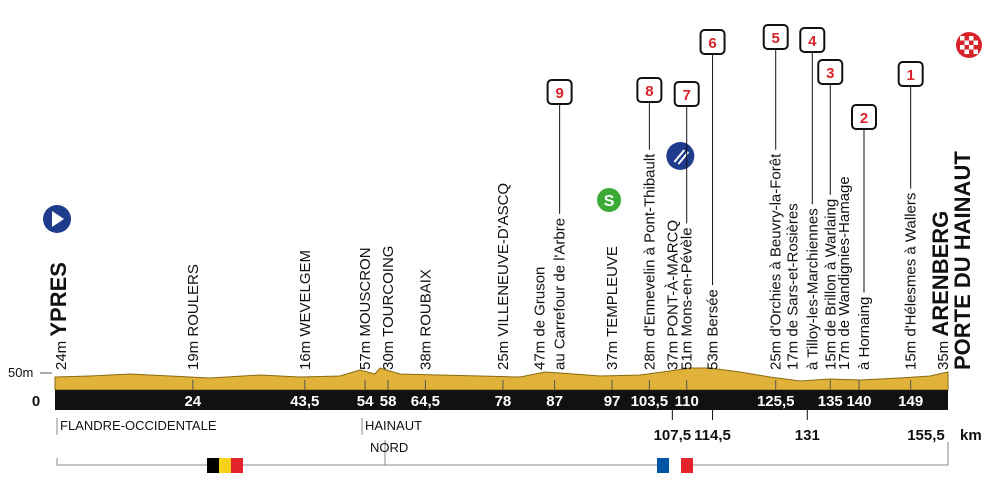  Describe the element at coordinates (971, 435) in the screenshot. I see `km-unit: km` at that location.